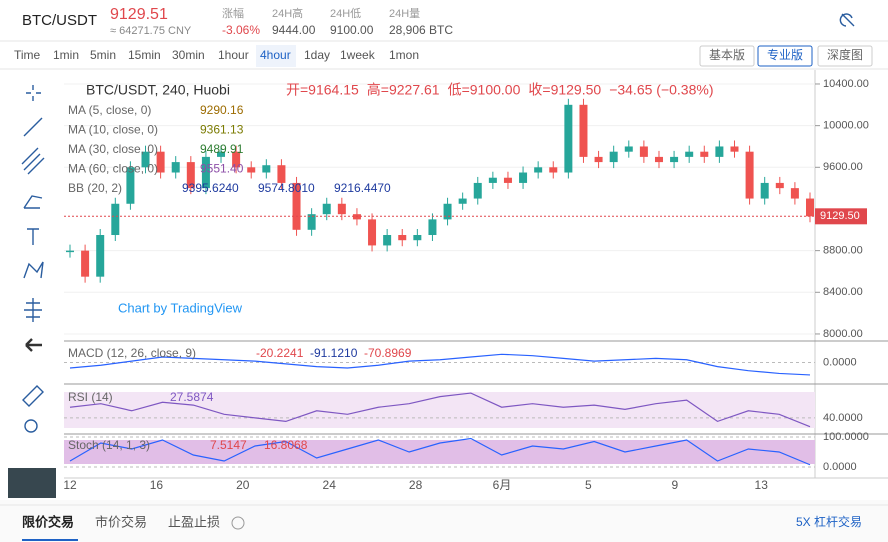 The height and width of the screenshot is (542, 888). Describe the element at coordinates (286, 188) in the screenshot. I see `indicator-value: 9574.8010` at that location.